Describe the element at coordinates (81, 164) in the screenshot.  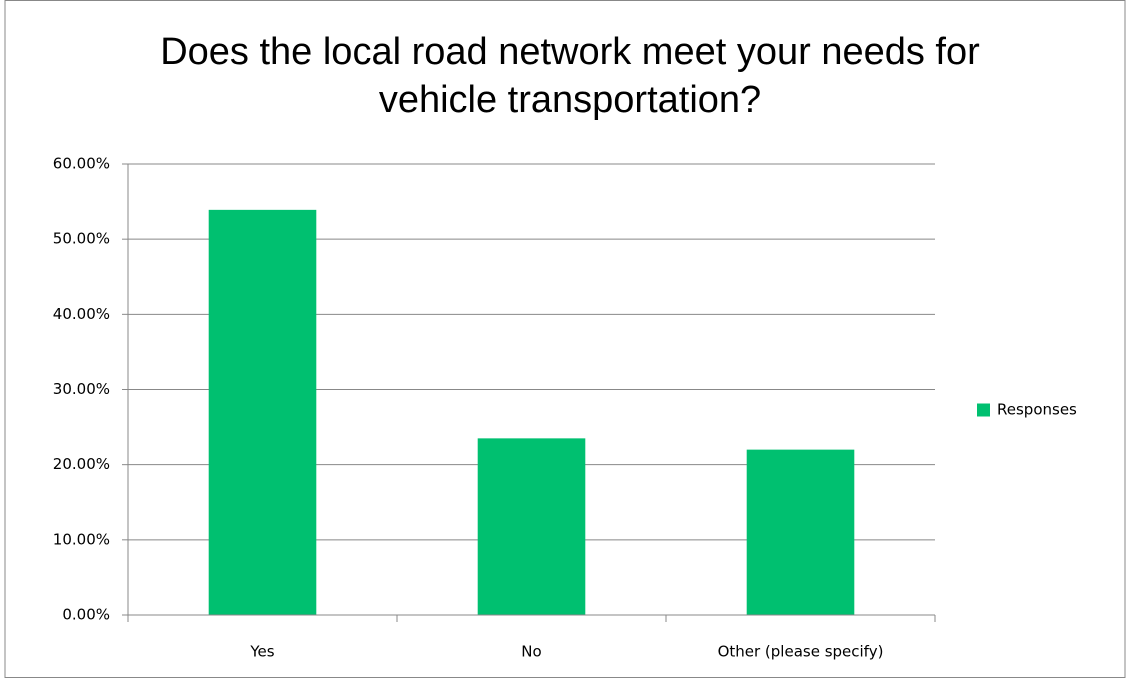
I see `y-tick-label: 60.00%` at that location.